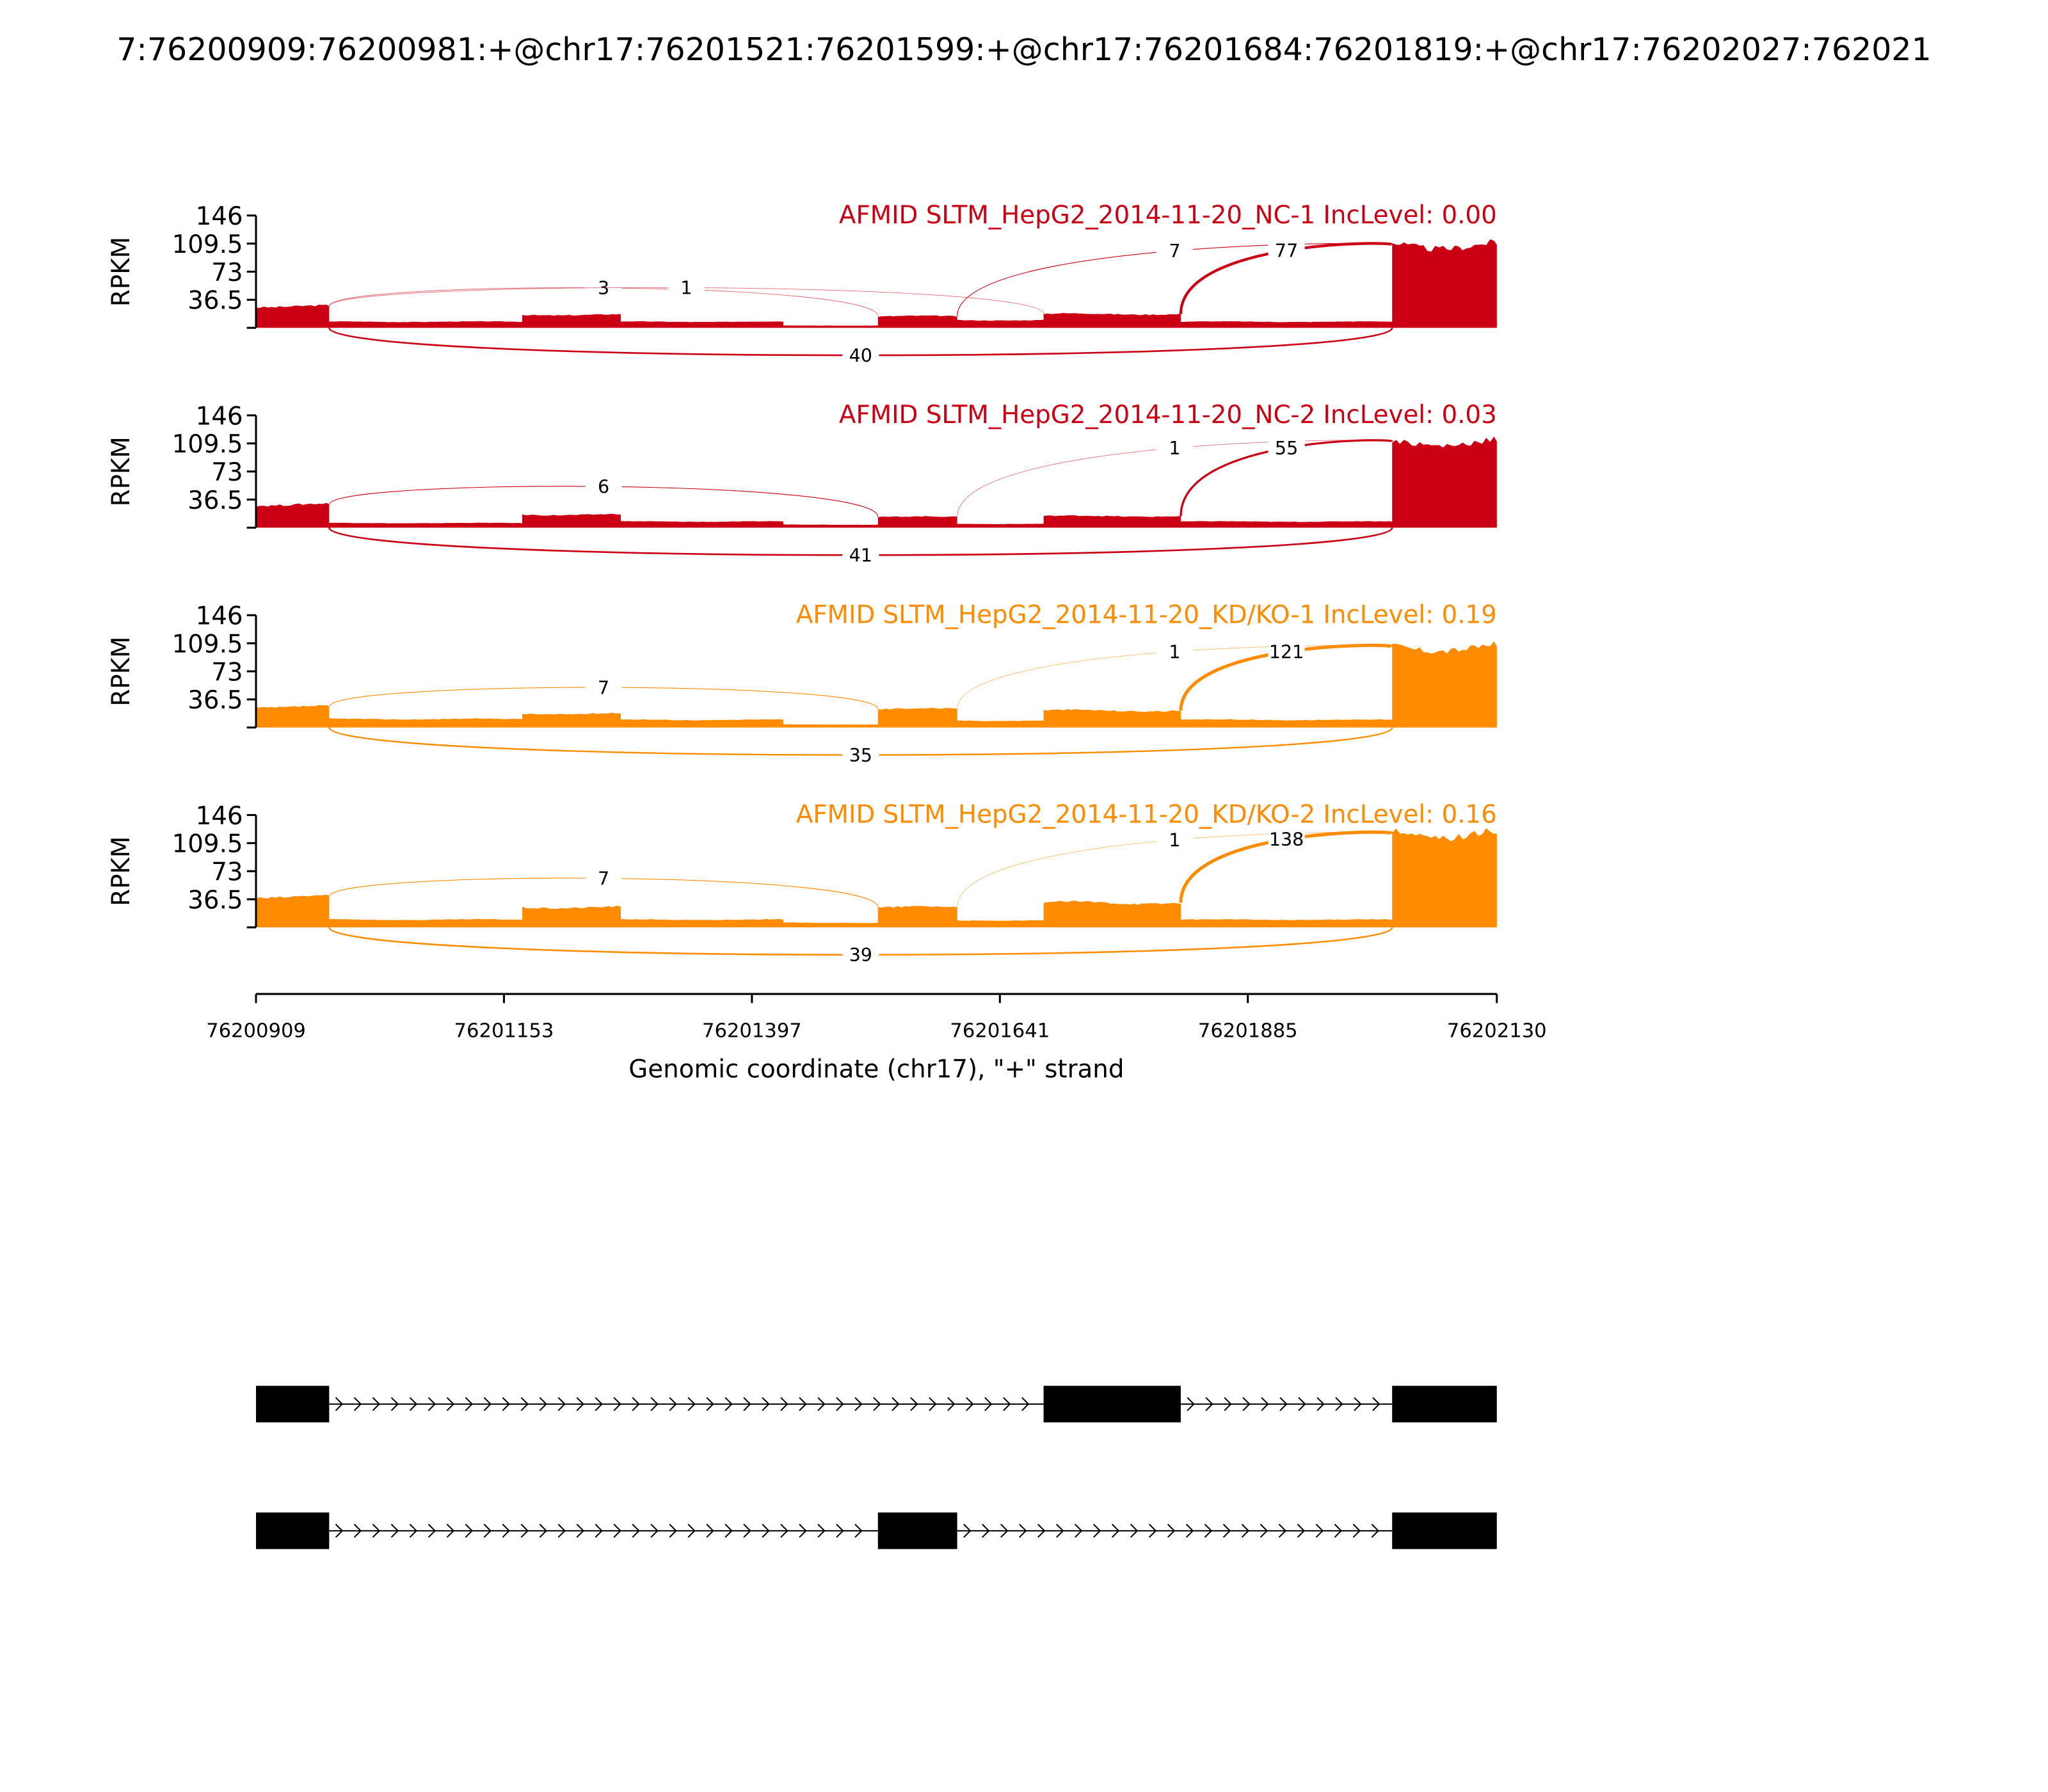  I want to click on x-tick-label: 76201153, so click(504, 1031).